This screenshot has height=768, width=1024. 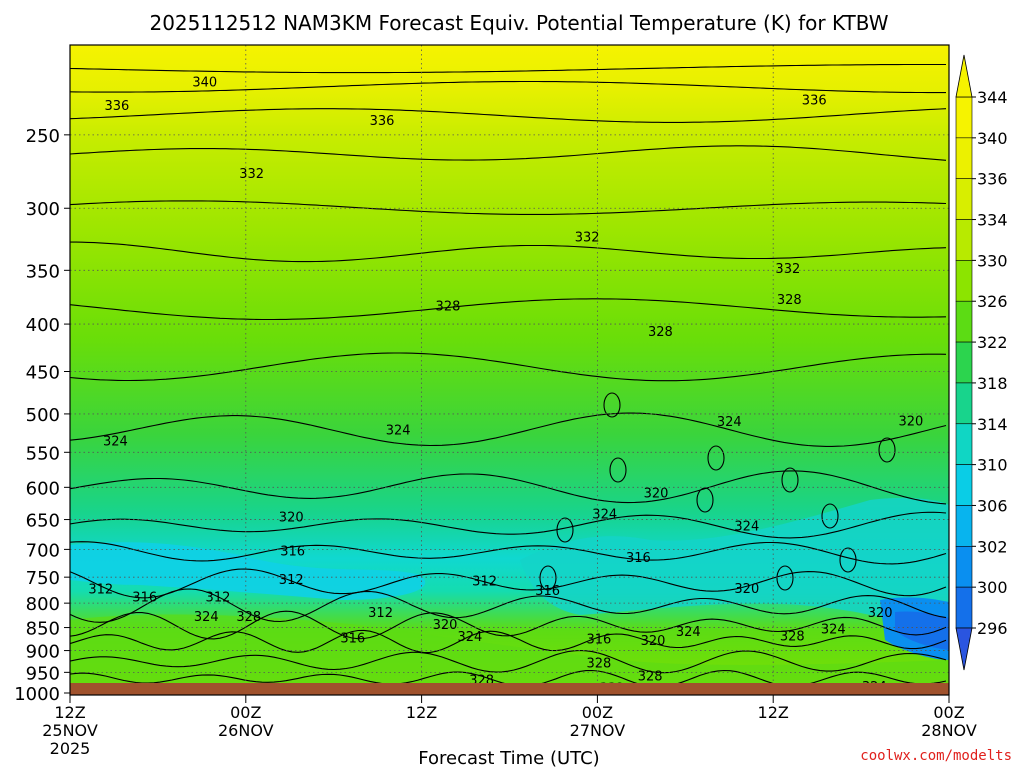 I want to click on y-tick-label: 750, so click(x=43, y=578).